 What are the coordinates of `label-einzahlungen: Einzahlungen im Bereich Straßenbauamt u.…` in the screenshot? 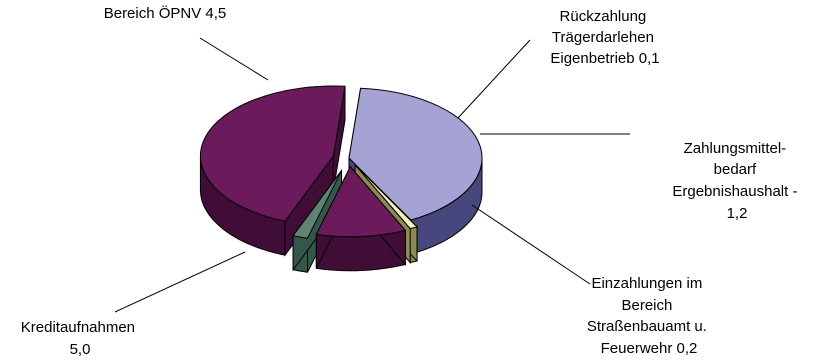 It's located at (649, 316).